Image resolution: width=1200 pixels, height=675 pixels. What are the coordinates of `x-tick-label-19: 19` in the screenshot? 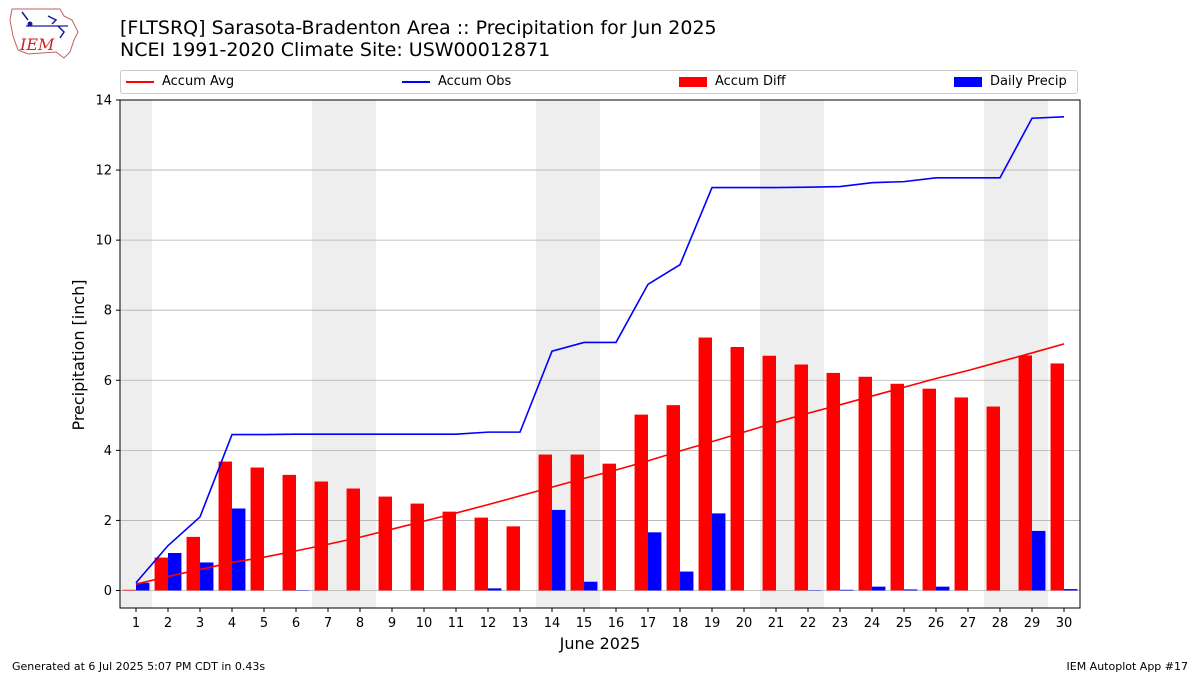 It's located at (712, 623).